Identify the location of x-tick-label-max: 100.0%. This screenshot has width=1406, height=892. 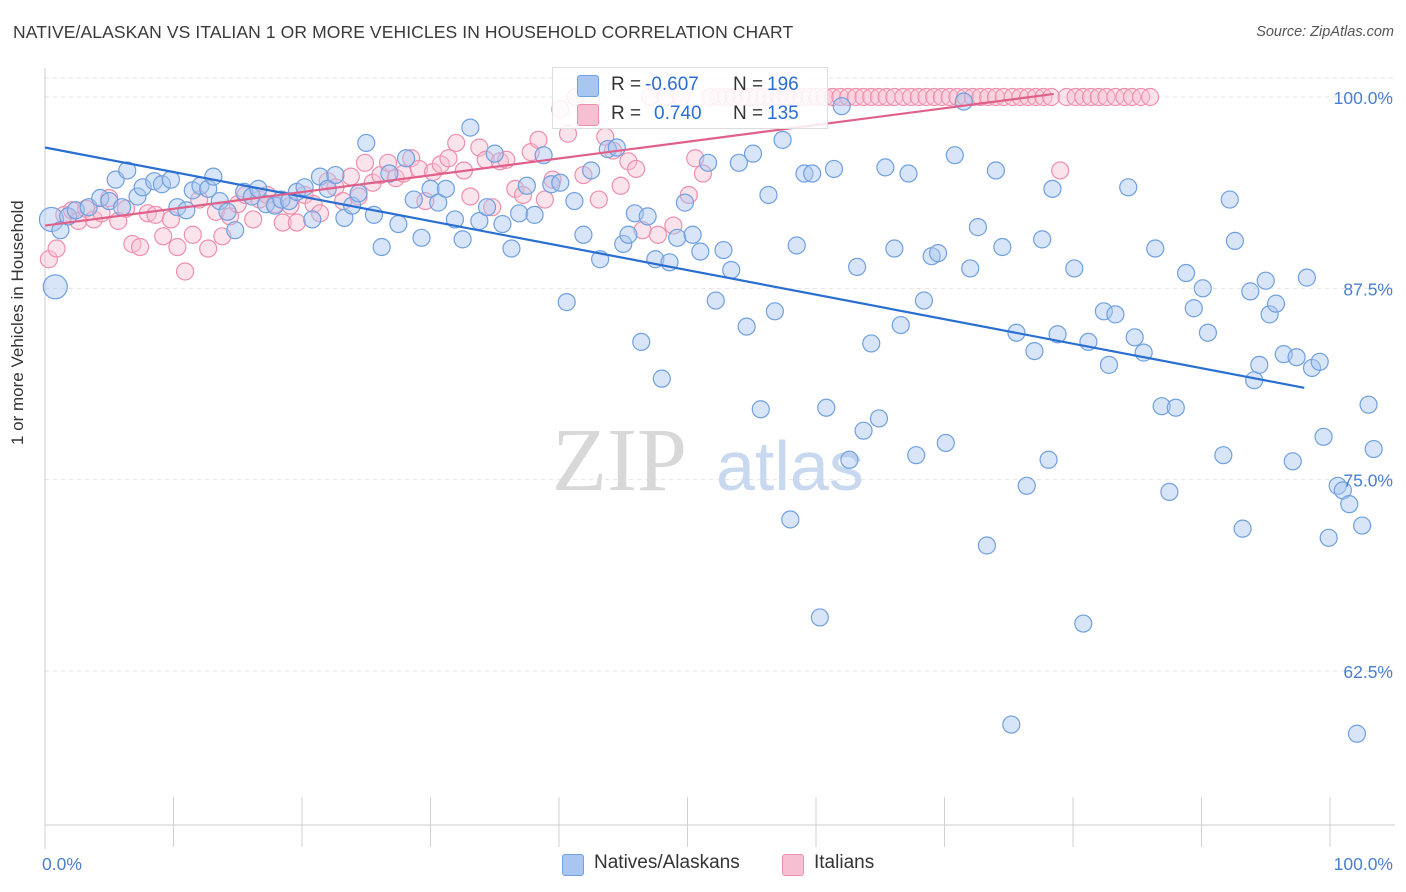
(1363, 864).